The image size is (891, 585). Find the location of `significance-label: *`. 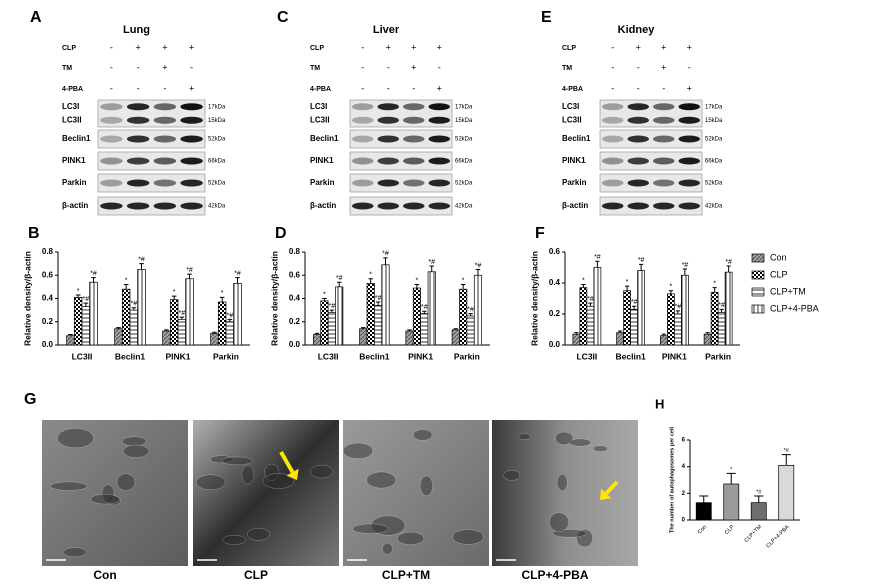

significance-label: * is located at coordinates (627, 282).